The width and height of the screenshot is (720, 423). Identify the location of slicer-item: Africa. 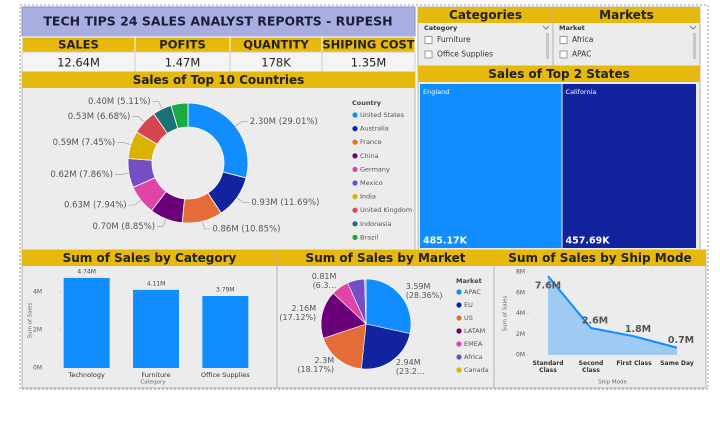
(582, 39).